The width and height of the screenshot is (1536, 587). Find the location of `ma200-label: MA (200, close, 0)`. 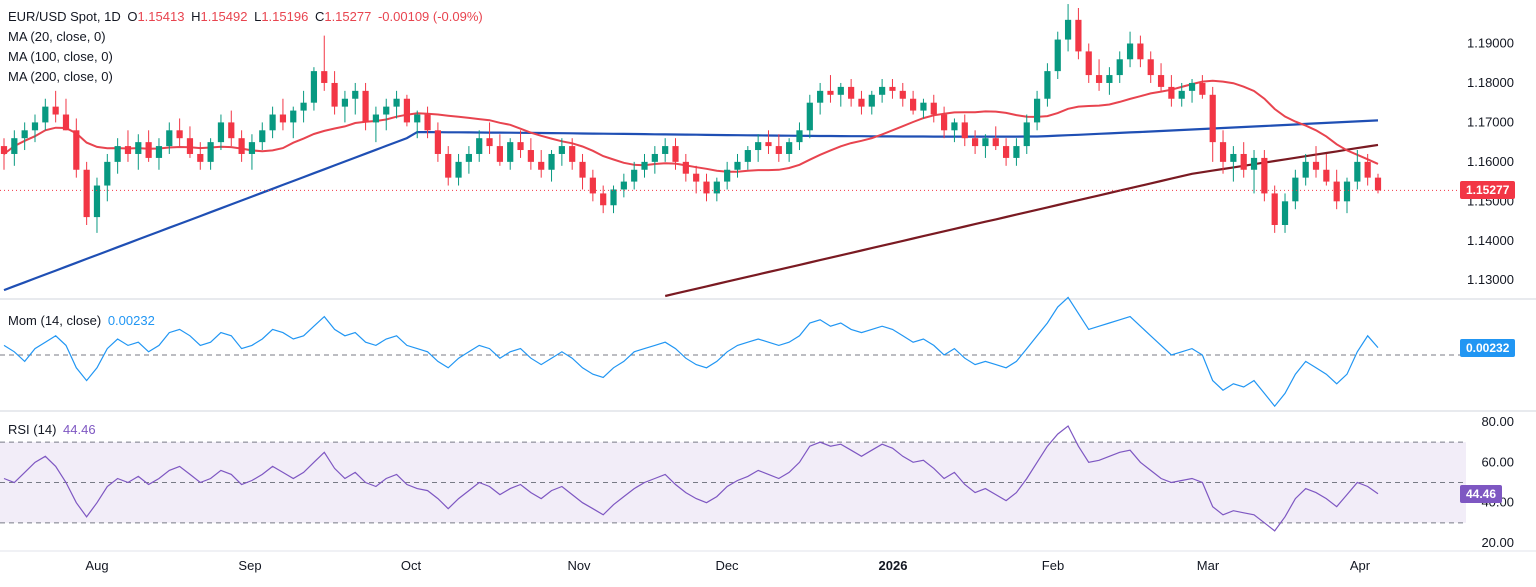

ma200-label: MA (200, close, 0) is located at coordinates (60, 76).